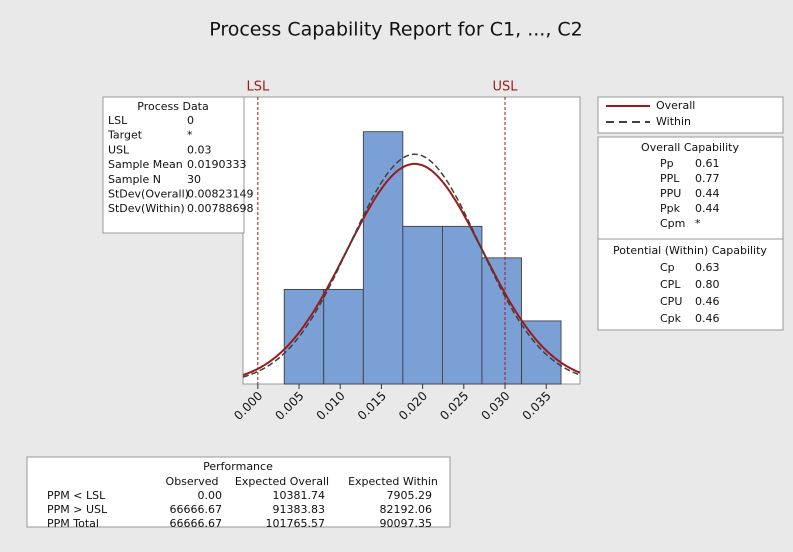 The height and width of the screenshot is (552, 793). Describe the element at coordinates (667, 267) in the screenshot. I see `row-label: Cp` at that location.